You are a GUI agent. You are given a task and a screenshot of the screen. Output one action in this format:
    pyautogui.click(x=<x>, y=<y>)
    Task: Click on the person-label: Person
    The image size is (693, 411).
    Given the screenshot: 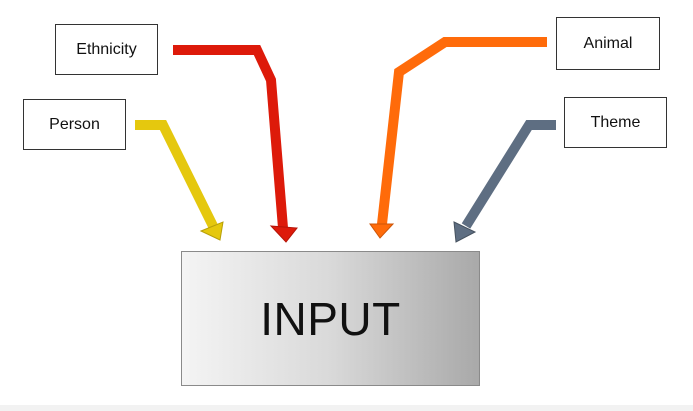 What is the action you would take?
    pyautogui.click(x=74, y=124)
    